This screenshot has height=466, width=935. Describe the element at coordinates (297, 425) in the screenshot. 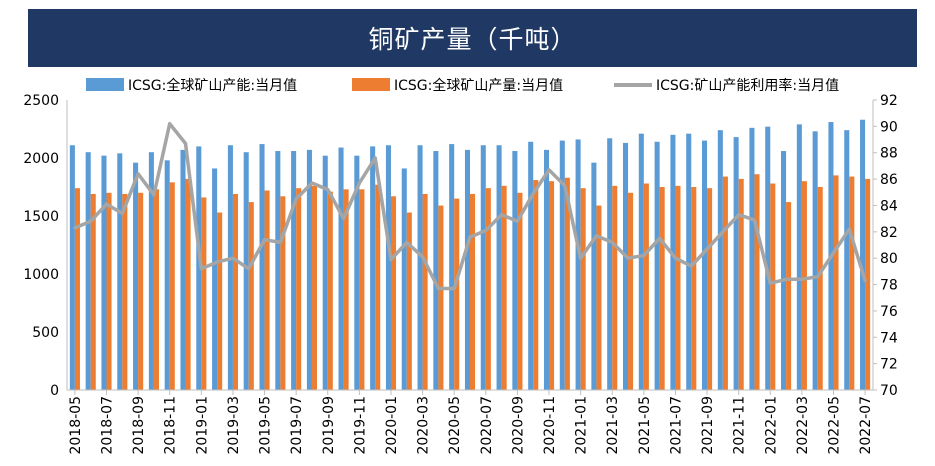

I see `x-tick-label: 2019-07` at that location.